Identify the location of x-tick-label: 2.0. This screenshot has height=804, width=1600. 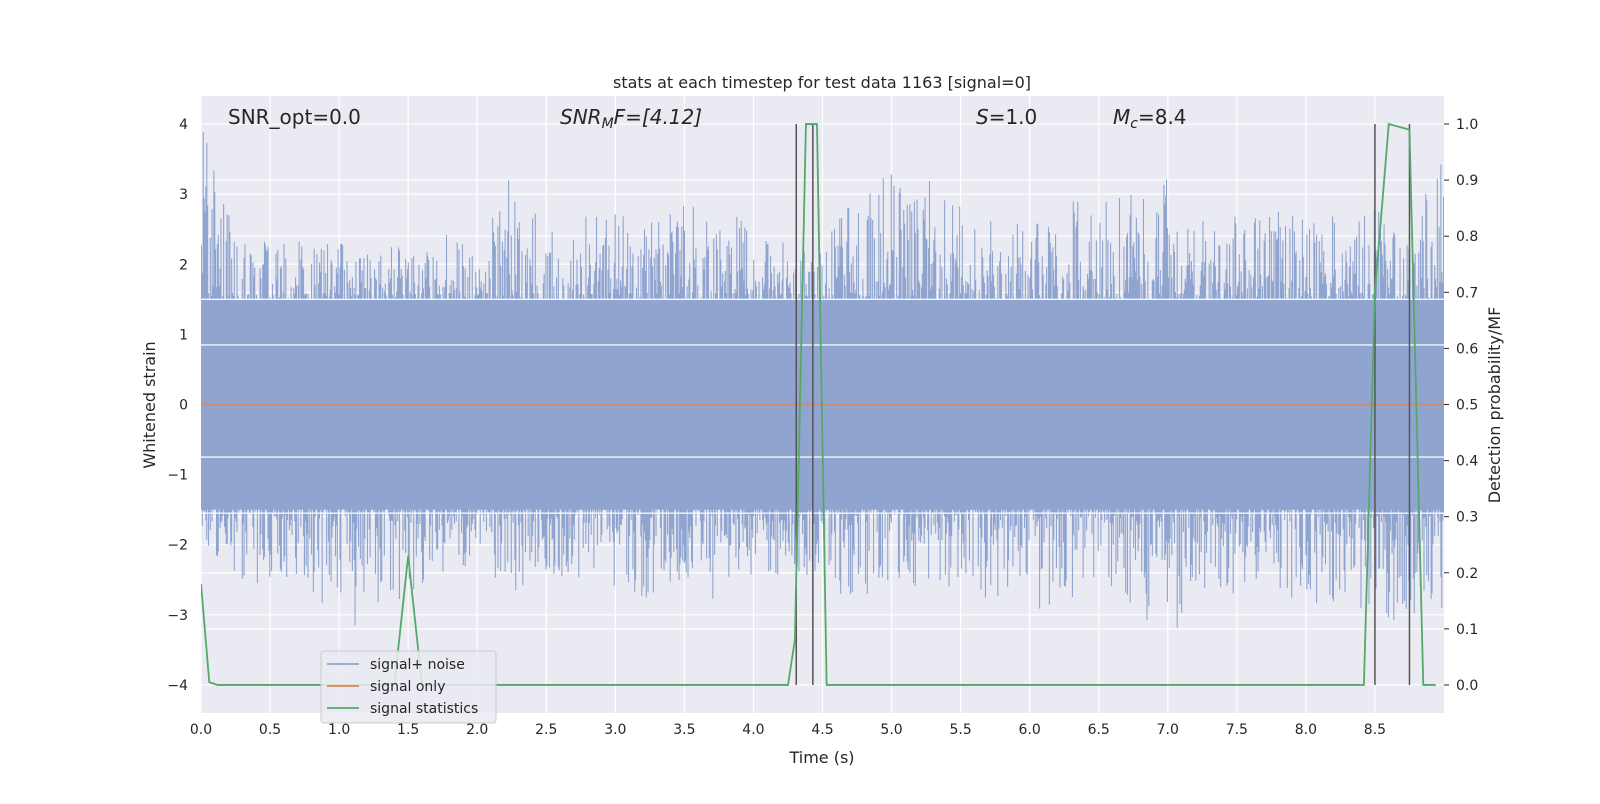
(477, 730).